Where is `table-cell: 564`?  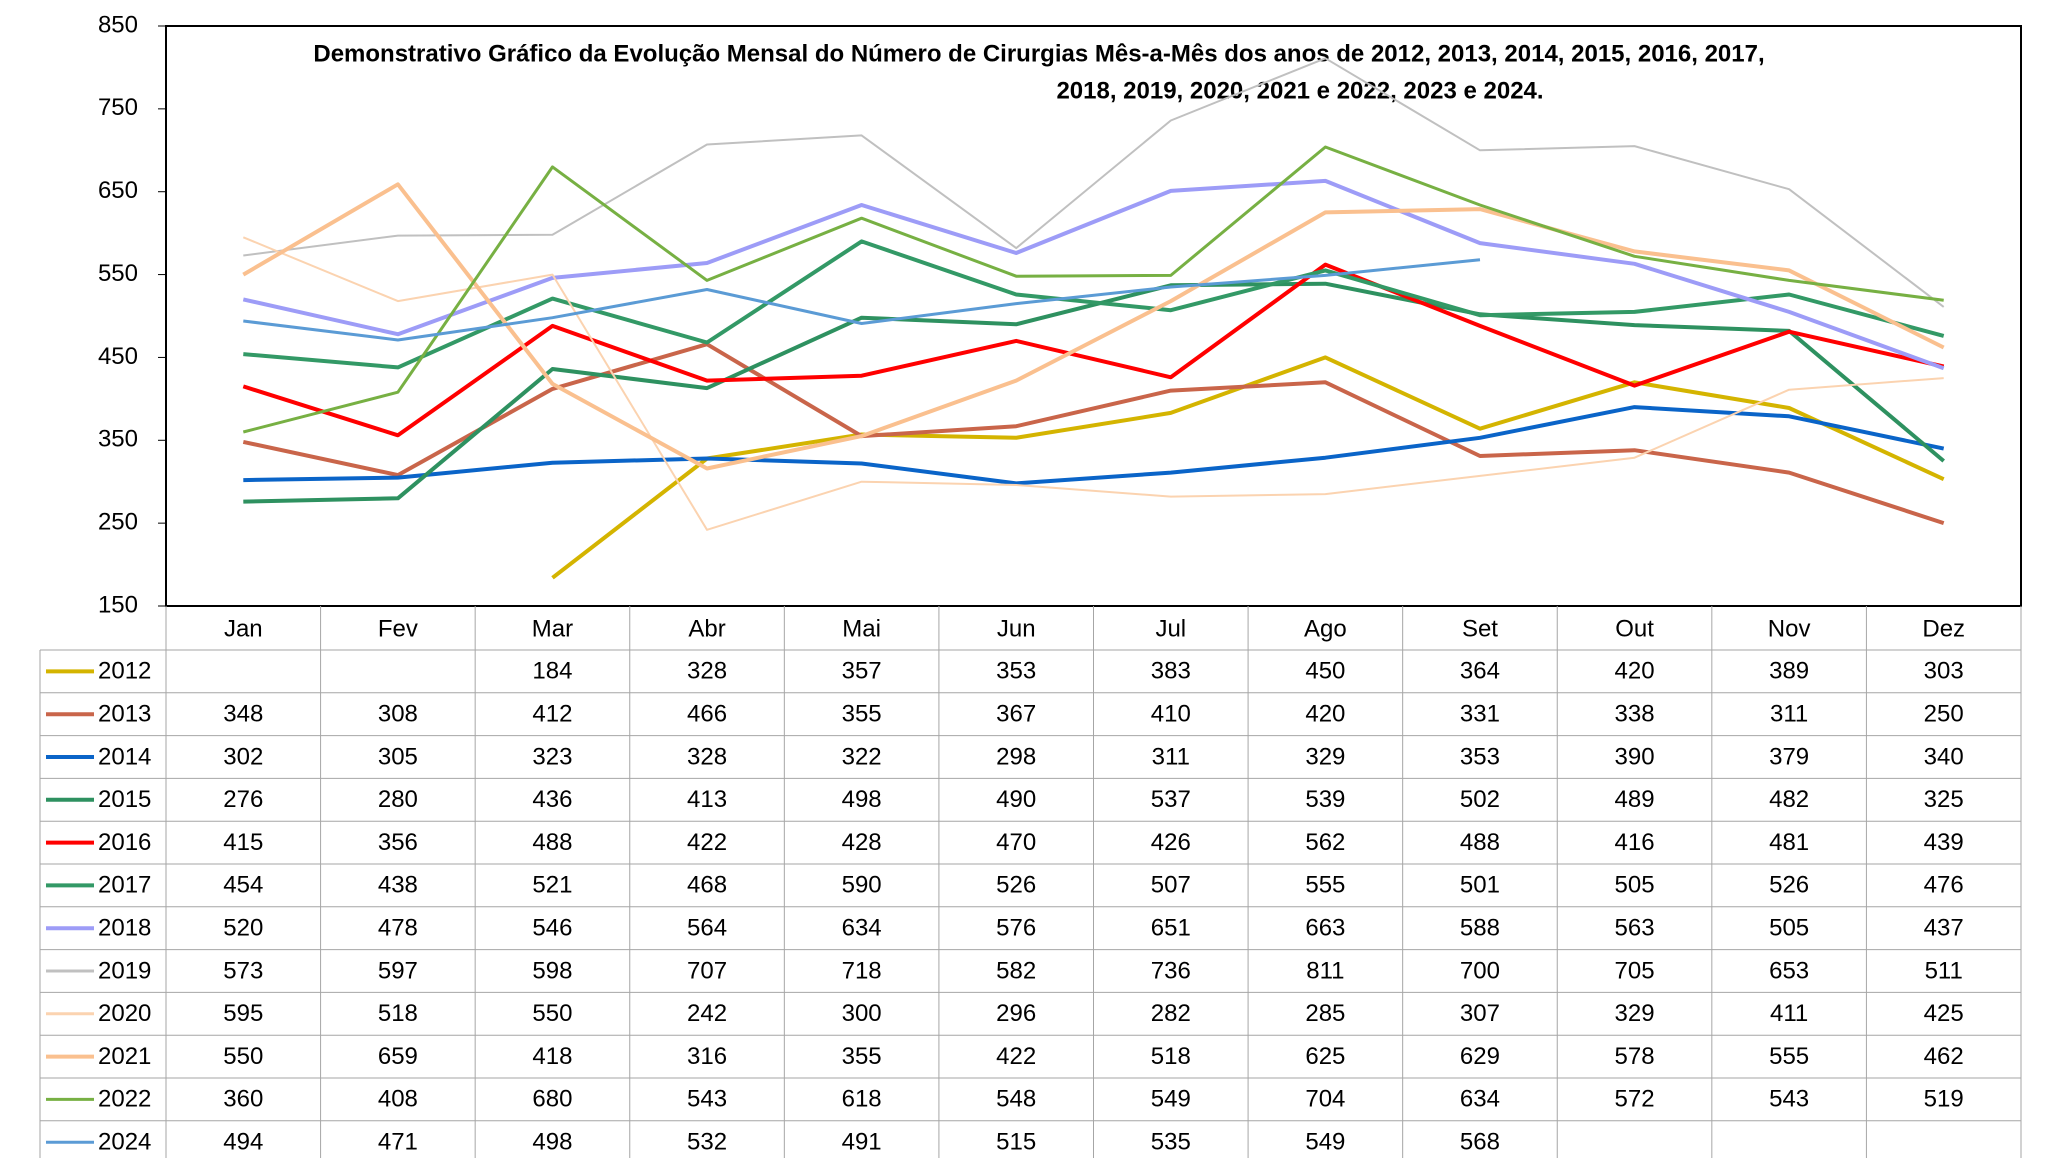 table-cell: 564 is located at coordinates (707, 928).